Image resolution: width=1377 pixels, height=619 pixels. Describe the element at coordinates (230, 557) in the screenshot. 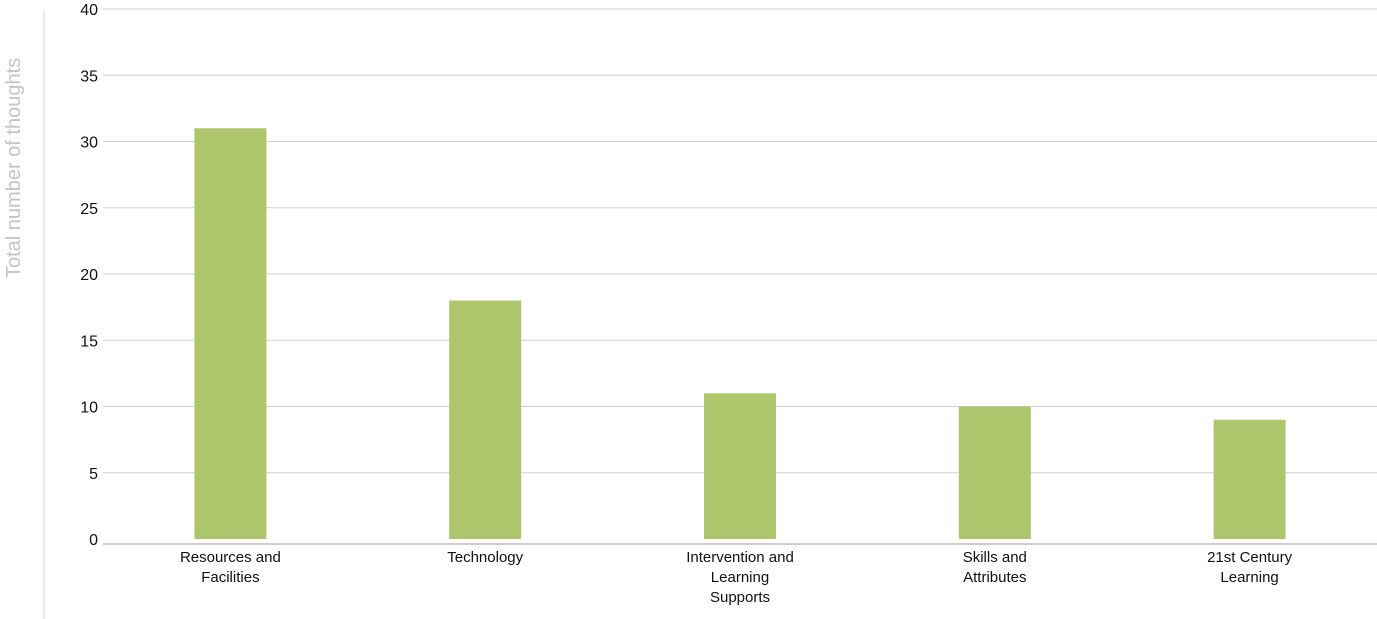

I see `x-category-label-line: Resources and` at that location.